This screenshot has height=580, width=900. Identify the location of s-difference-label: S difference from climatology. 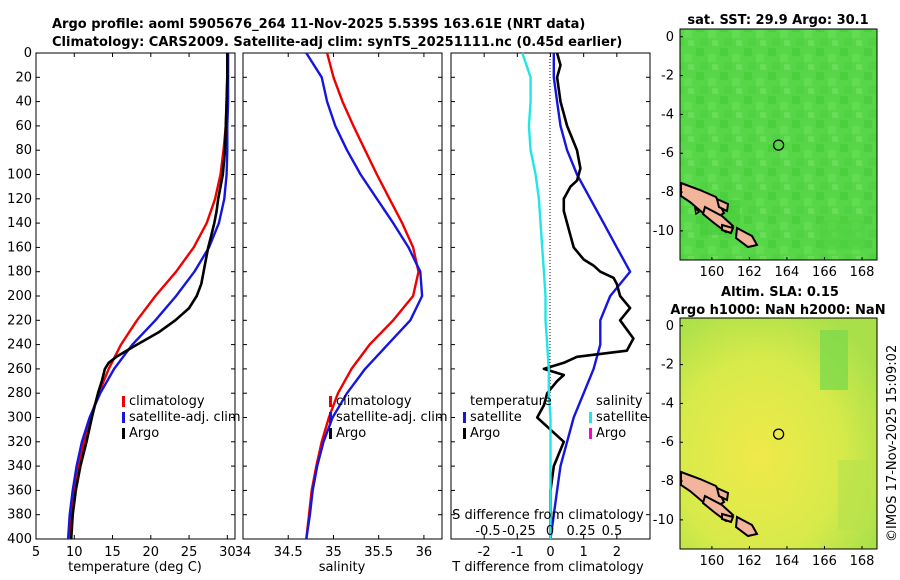
(548, 515).